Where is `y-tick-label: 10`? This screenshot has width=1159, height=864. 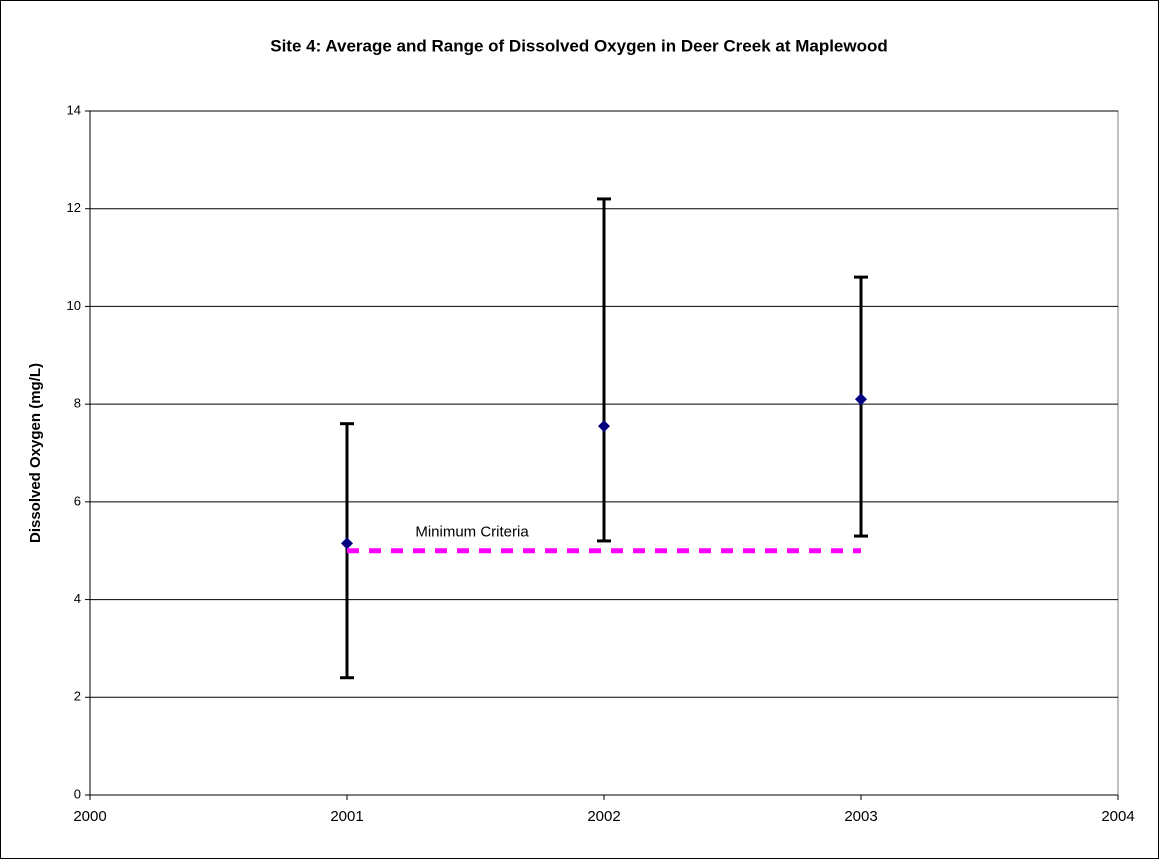
y-tick-label: 10 is located at coordinates (74, 305).